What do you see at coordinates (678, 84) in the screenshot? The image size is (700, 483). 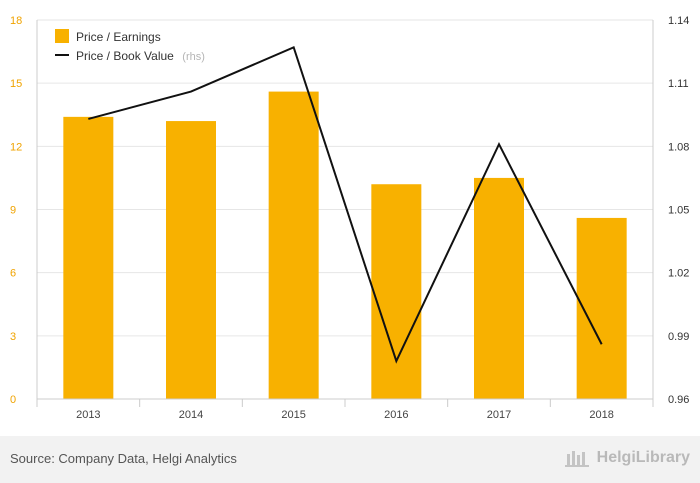 I see `y-right-tick-label: 1.11` at bounding box center [678, 84].